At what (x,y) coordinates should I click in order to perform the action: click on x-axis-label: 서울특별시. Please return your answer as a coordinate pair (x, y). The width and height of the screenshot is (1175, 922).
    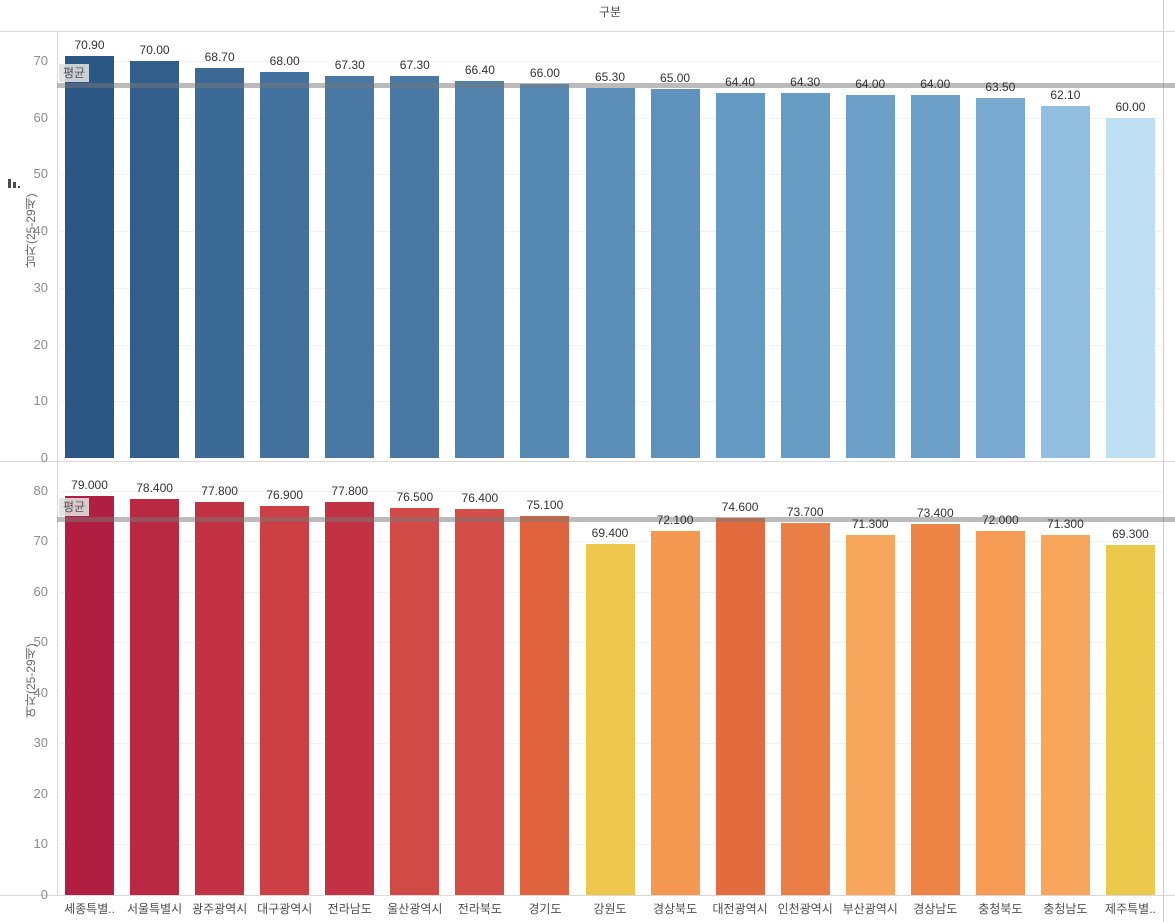
    Looking at the image, I should click on (154, 909).